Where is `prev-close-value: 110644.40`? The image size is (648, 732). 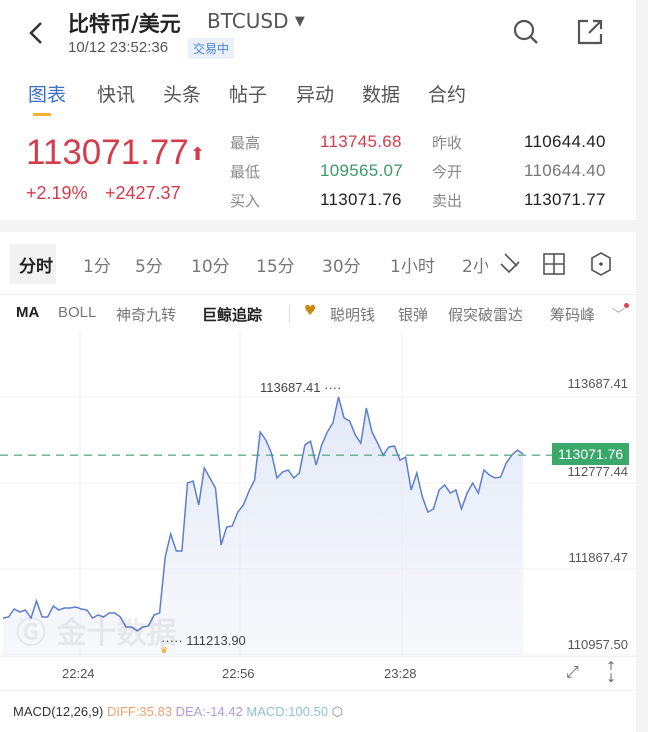
prev-close-value: 110644.40 is located at coordinates (565, 141).